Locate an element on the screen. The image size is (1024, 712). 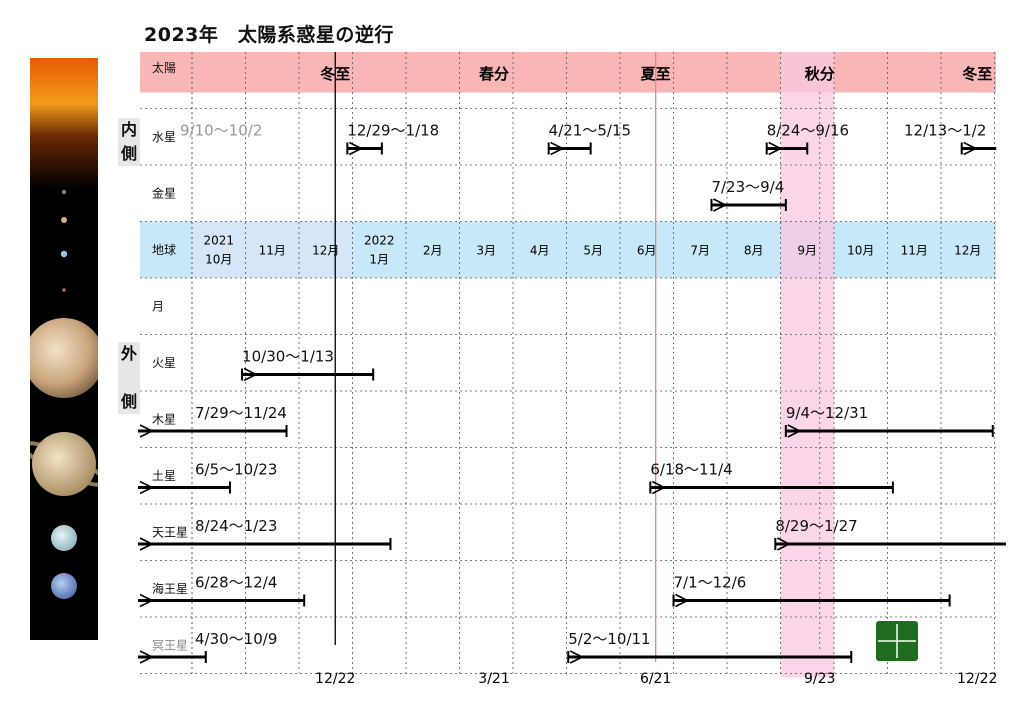
mars-image is located at coordinates (64, 290).